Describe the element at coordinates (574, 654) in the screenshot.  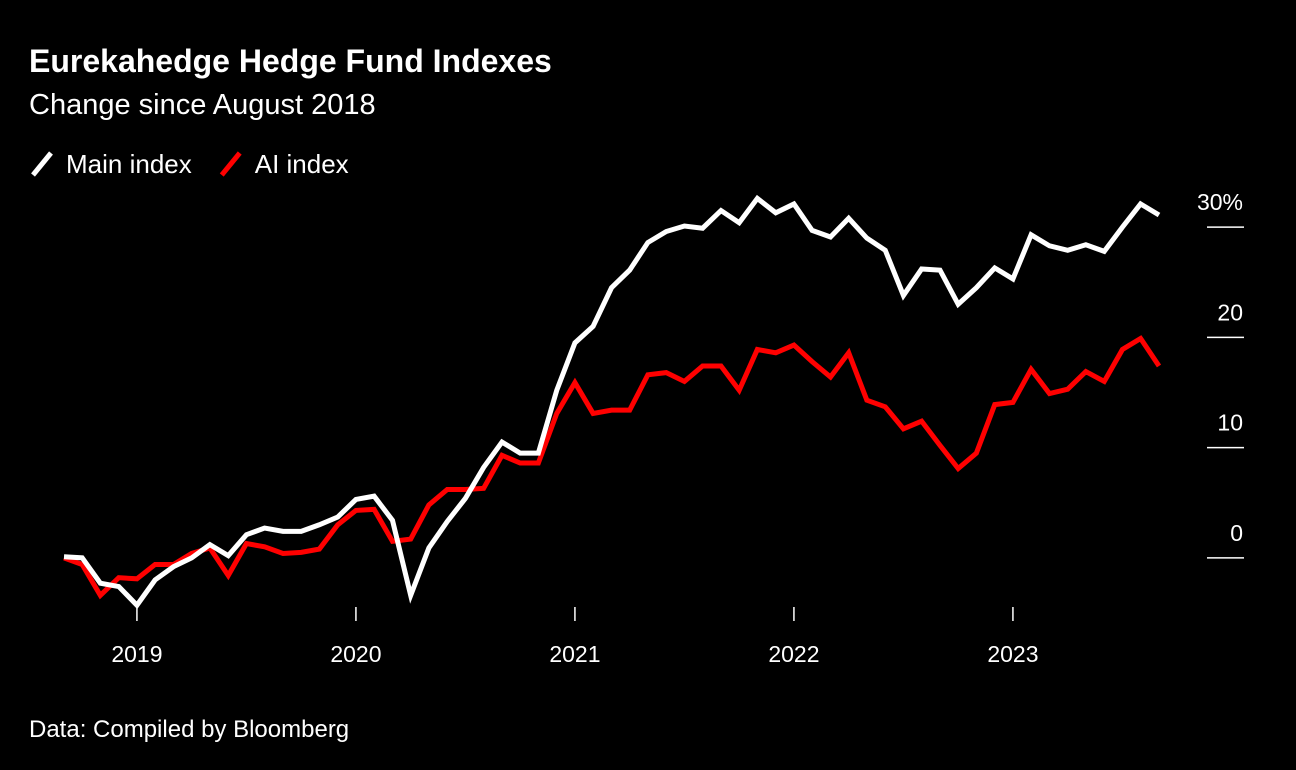
I see `x-tick-label: 2021` at that location.